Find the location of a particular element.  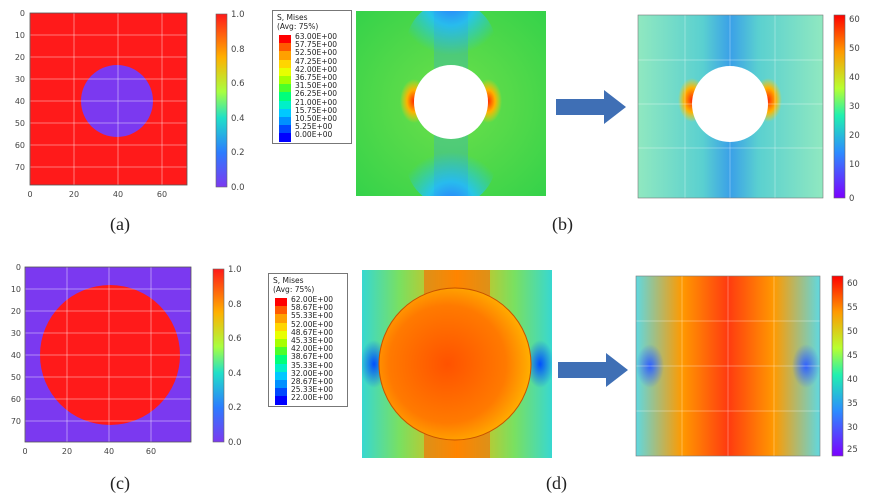

caption-b: (b) is located at coordinates (562, 224).